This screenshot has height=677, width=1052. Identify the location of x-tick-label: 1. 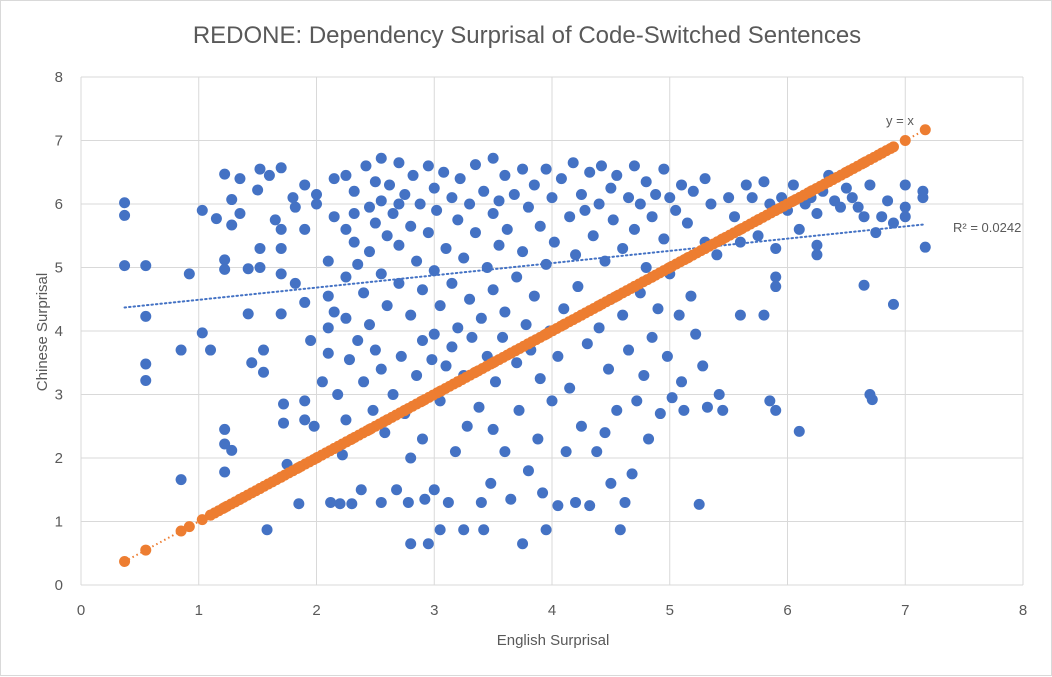
(199, 610).